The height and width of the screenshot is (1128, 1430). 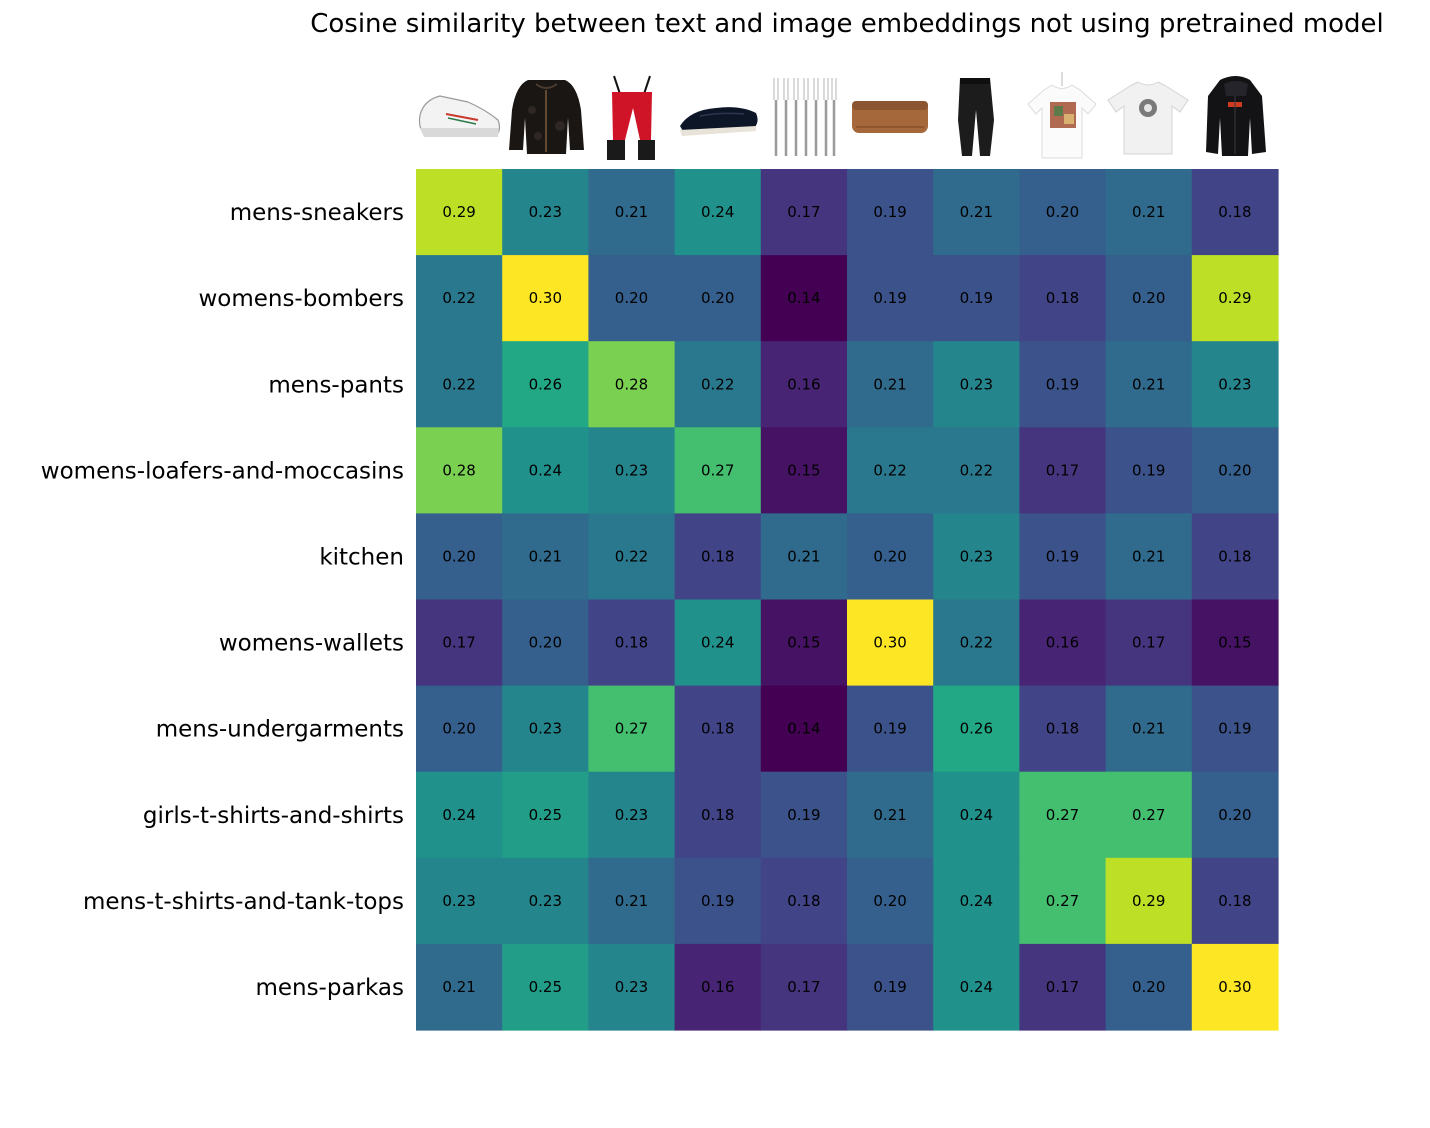 I want to click on cell-value-label: 0.28, so click(x=631, y=384).